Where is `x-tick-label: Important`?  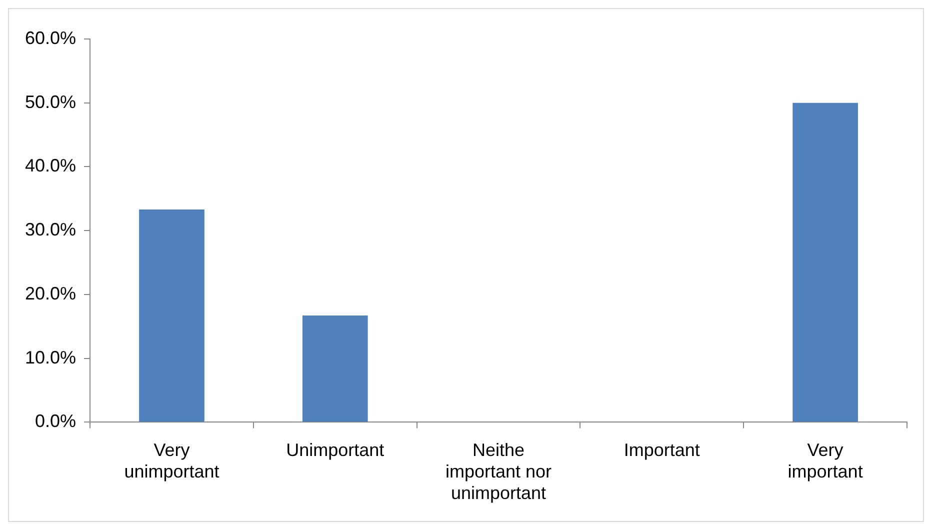
x-tick-label: Important is located at coordinates (662, 450).